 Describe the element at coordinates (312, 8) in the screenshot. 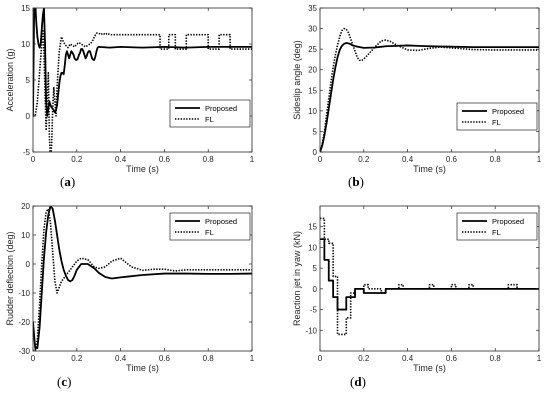

I see `y-tick-label: 35` at that location.